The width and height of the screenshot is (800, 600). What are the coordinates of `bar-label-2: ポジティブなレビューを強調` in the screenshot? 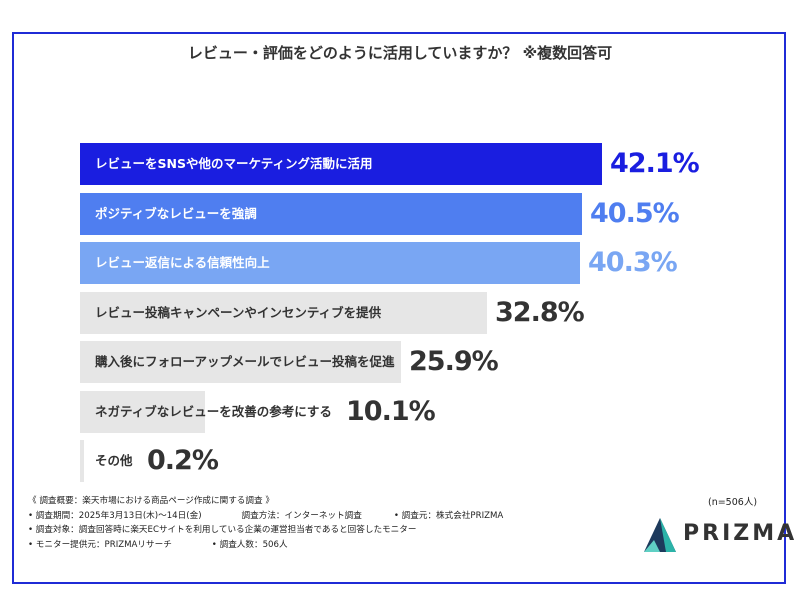 It's located at (176, 213).